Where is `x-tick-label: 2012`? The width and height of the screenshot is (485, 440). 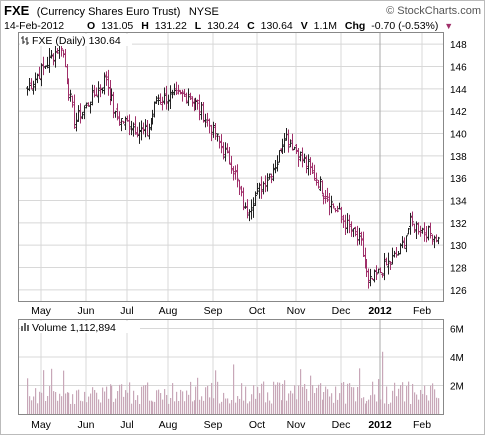
x-tick-label: 2012 is located at coordinates (380, 425).